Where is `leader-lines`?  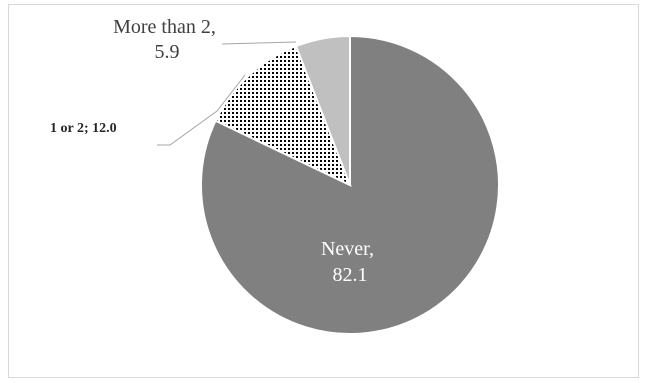
leader-lines is located at coordinates (227, 93).